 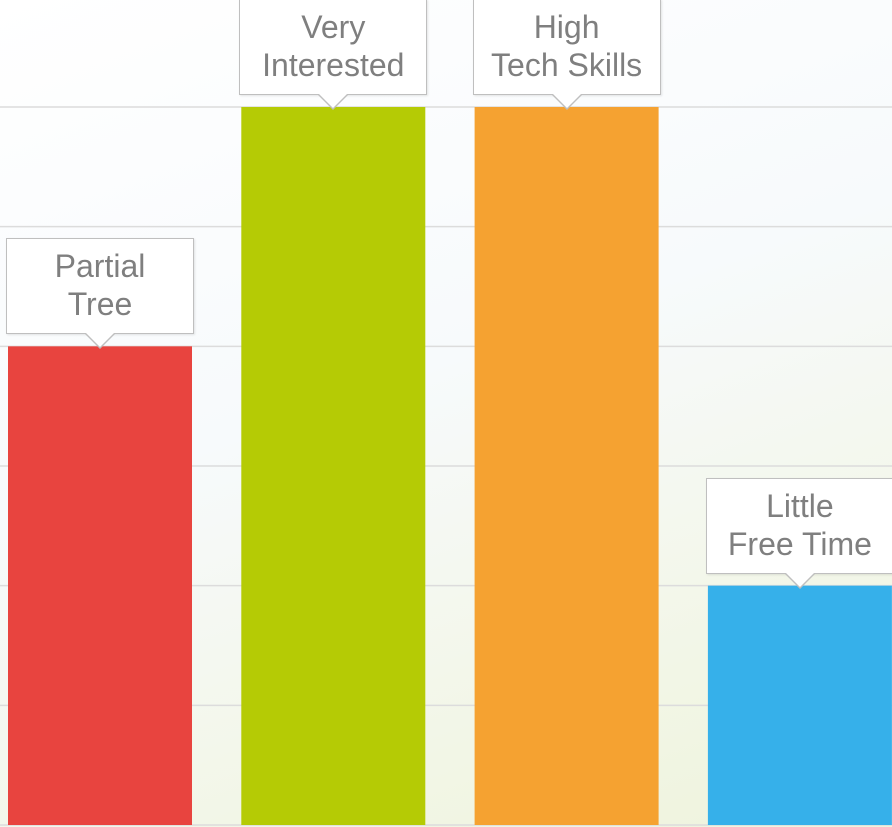 I want to click on category-label: Very Interested, so click(x=333, y=55).